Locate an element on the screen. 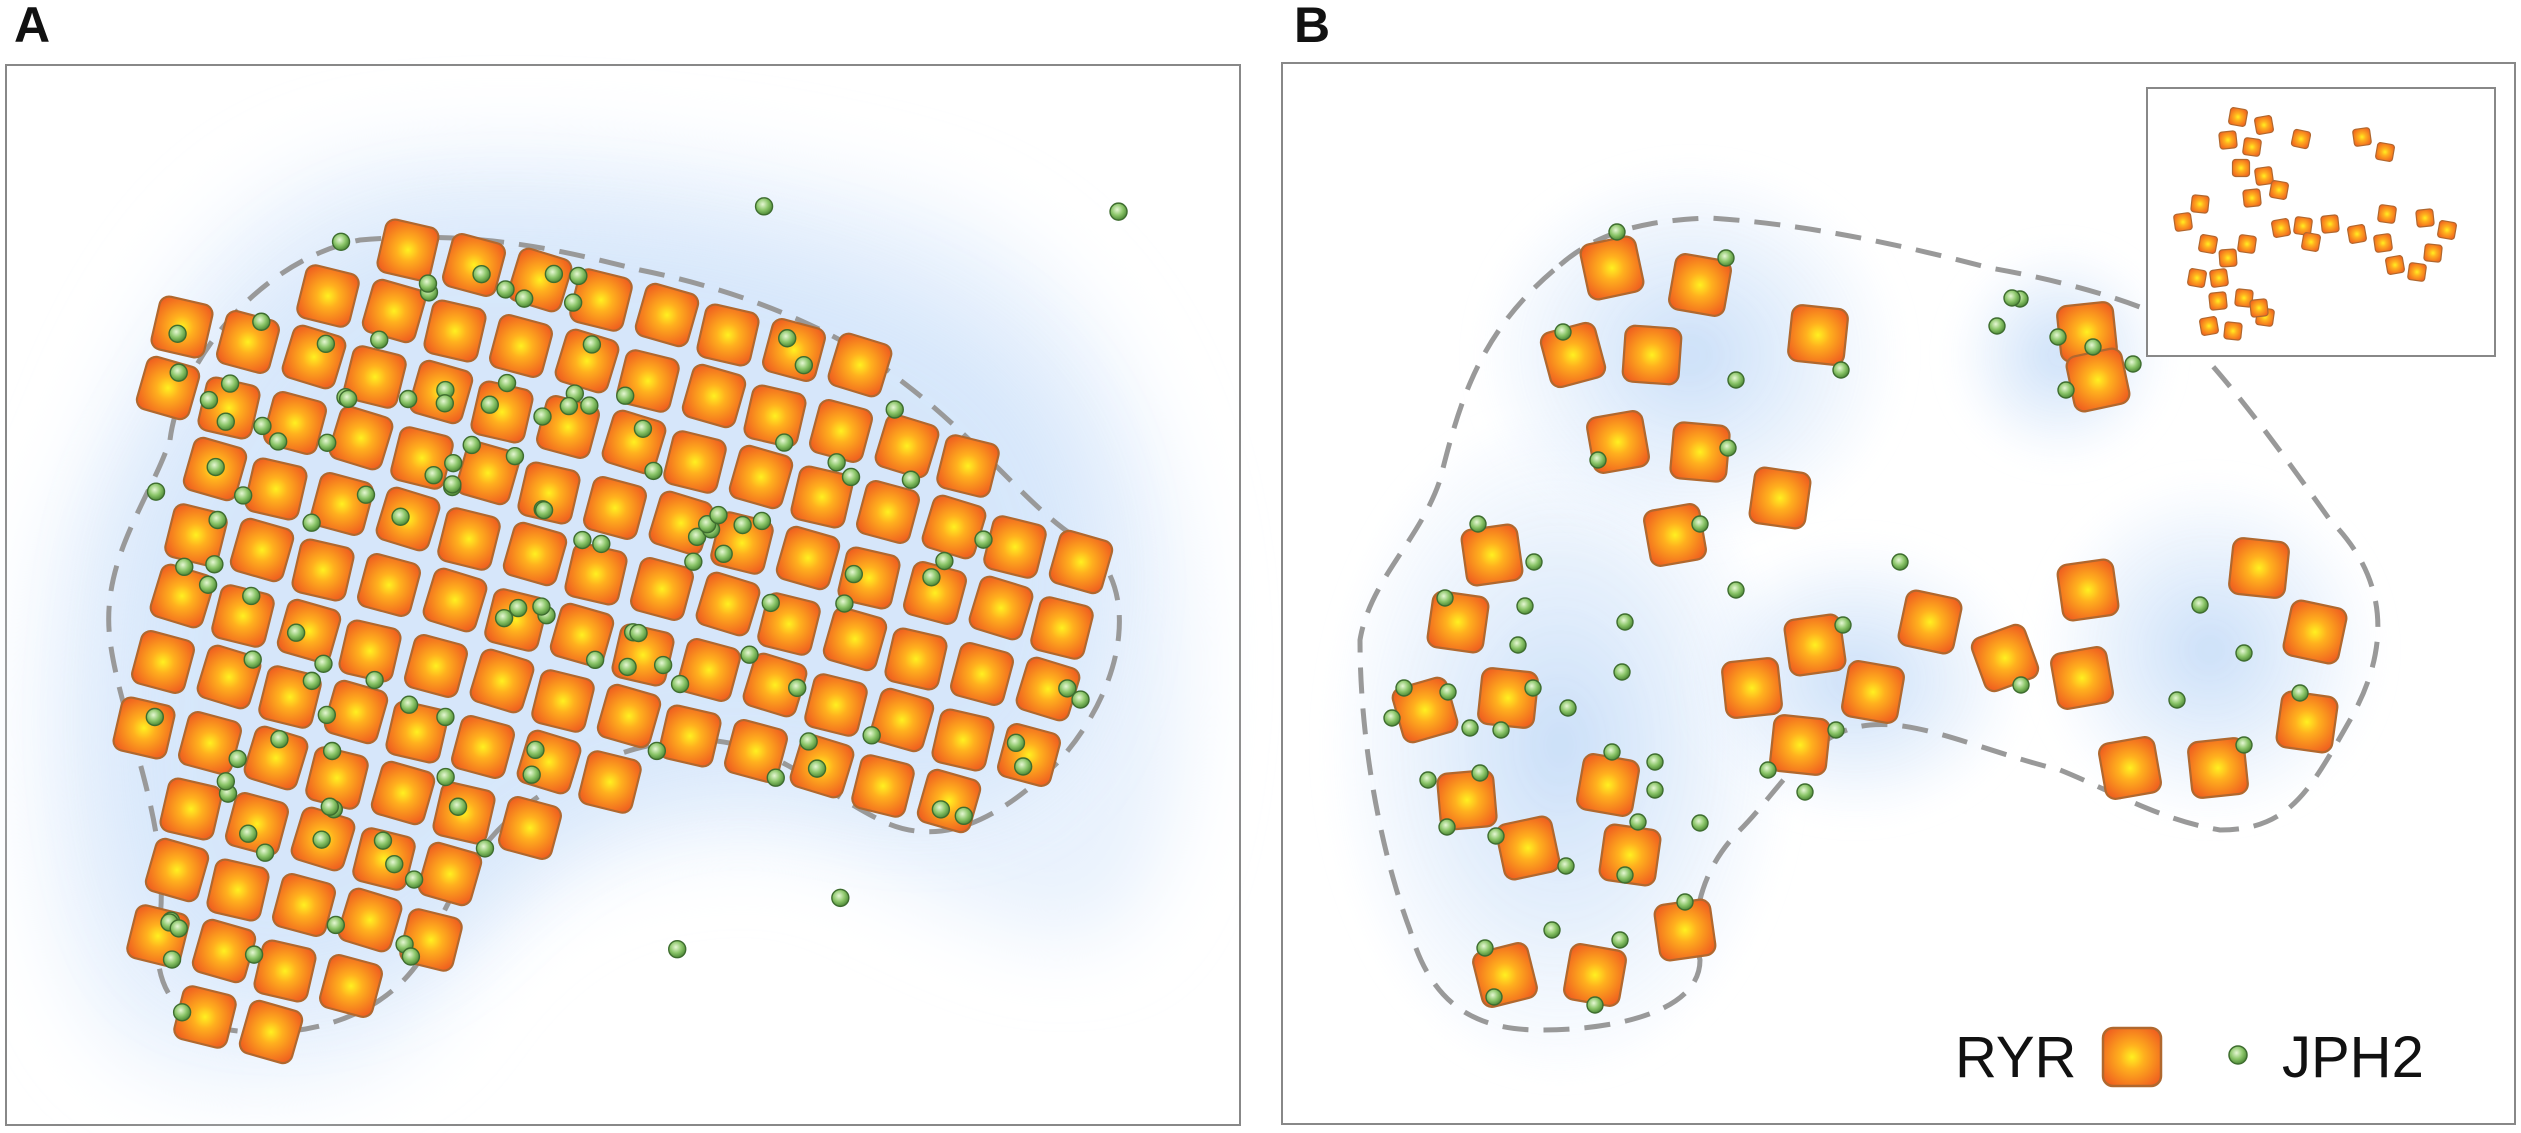 The width and height of the screenshot is (2521, 1133). panel-b-inset is located at coordinates (2321, 222).